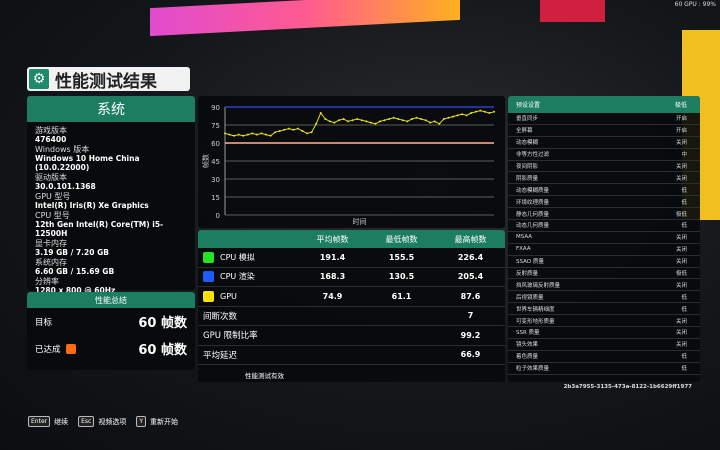 The width and height of the screenshot is (720, 450). Describe the element at coordinates (604, 357) in the screenshot. I see `settings-row: 着色质量 低` at that location.